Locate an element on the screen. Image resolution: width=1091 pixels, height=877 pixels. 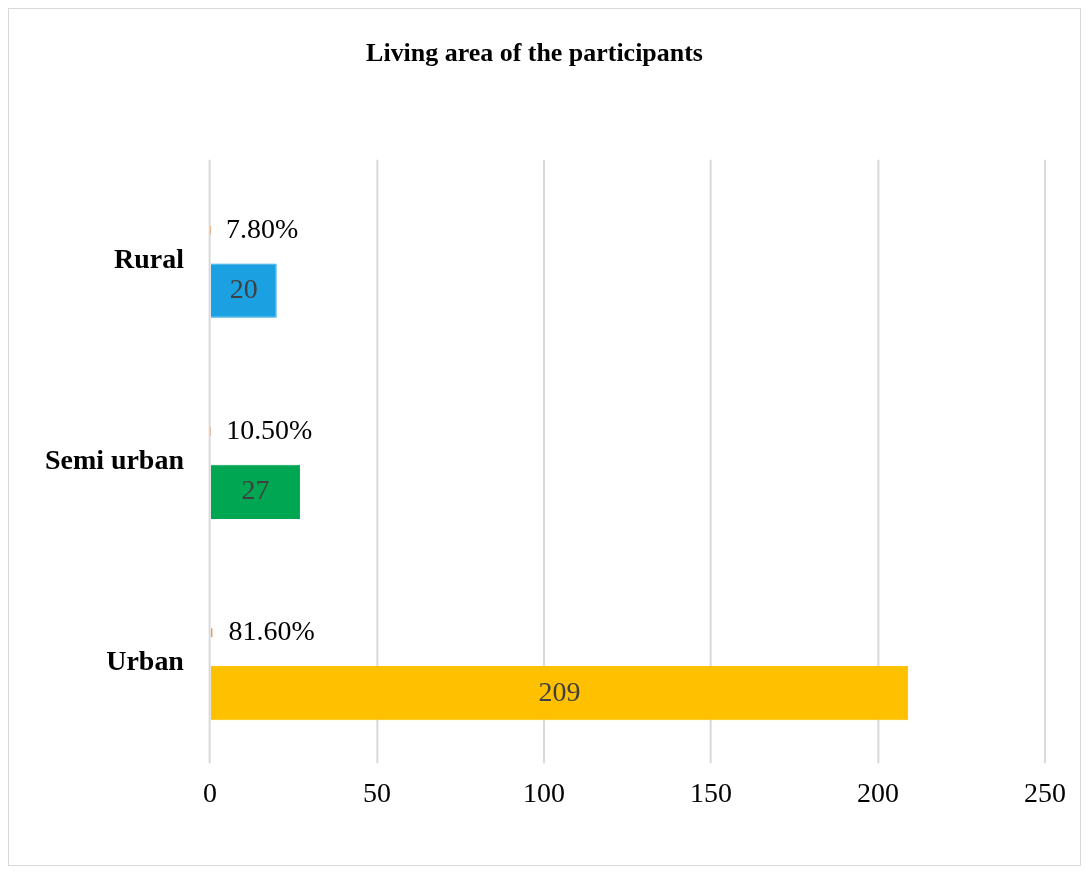
y-tick-label: Rural is located at coordinates (149, 258).